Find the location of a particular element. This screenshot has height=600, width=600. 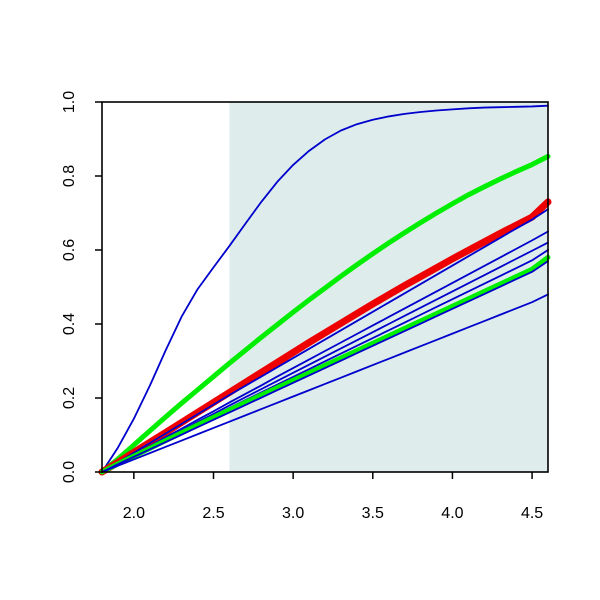

y-tick-label: 0.8 is located at coordinates (69, 176).